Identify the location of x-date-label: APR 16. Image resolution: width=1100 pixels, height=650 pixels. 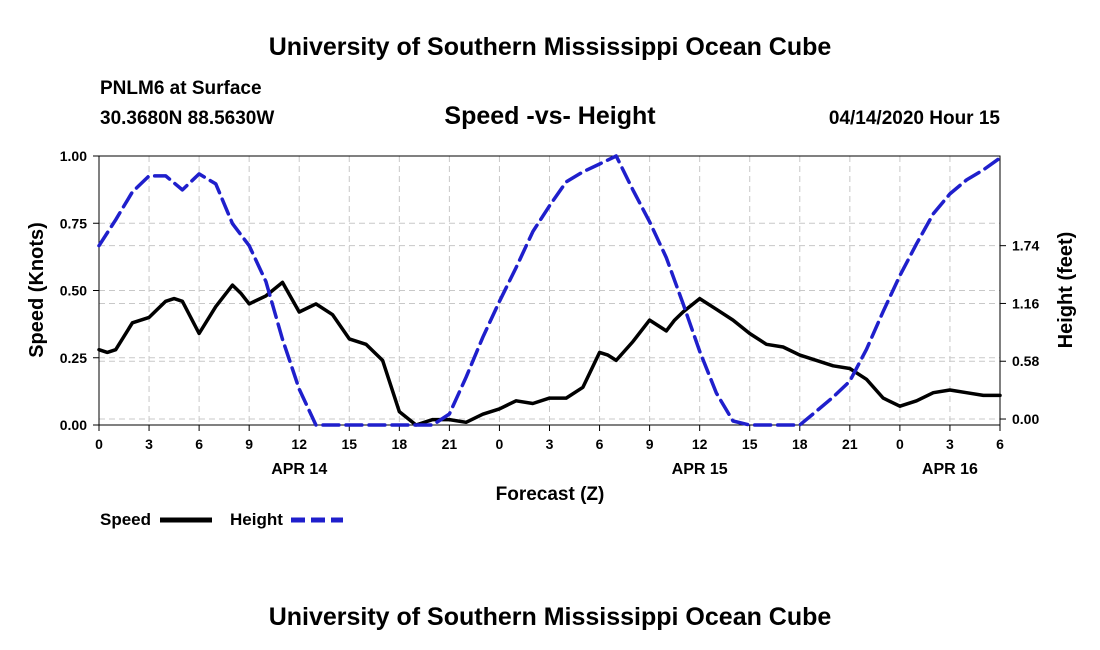
(950, 469).